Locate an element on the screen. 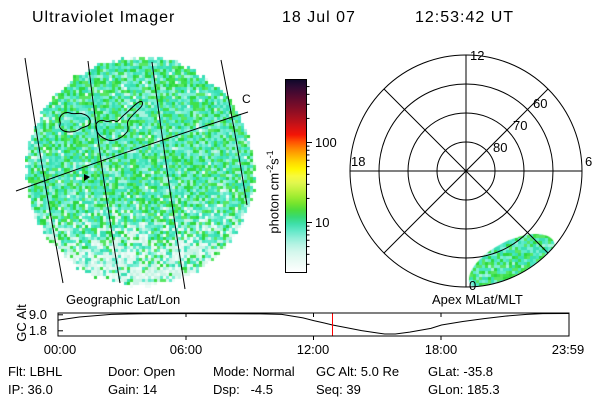 The height and width of the screenshot is (400, 600). time-display: 12:53:42 UT is located at coordinates (465, 17).